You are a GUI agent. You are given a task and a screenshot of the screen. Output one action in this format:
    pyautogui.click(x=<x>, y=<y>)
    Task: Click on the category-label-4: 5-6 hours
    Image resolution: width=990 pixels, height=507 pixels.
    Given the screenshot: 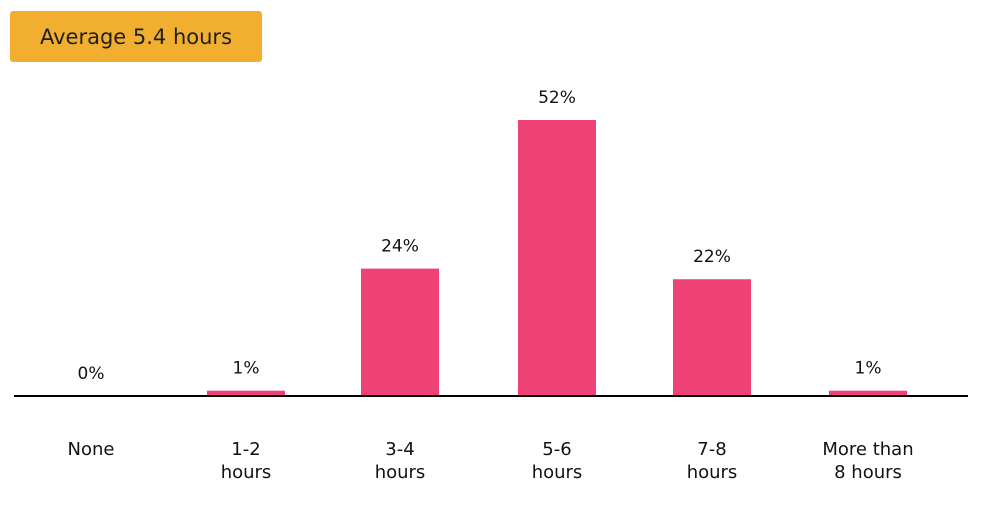 What is the action you would take?
    pyautogui.click(x=557, y=461)
    